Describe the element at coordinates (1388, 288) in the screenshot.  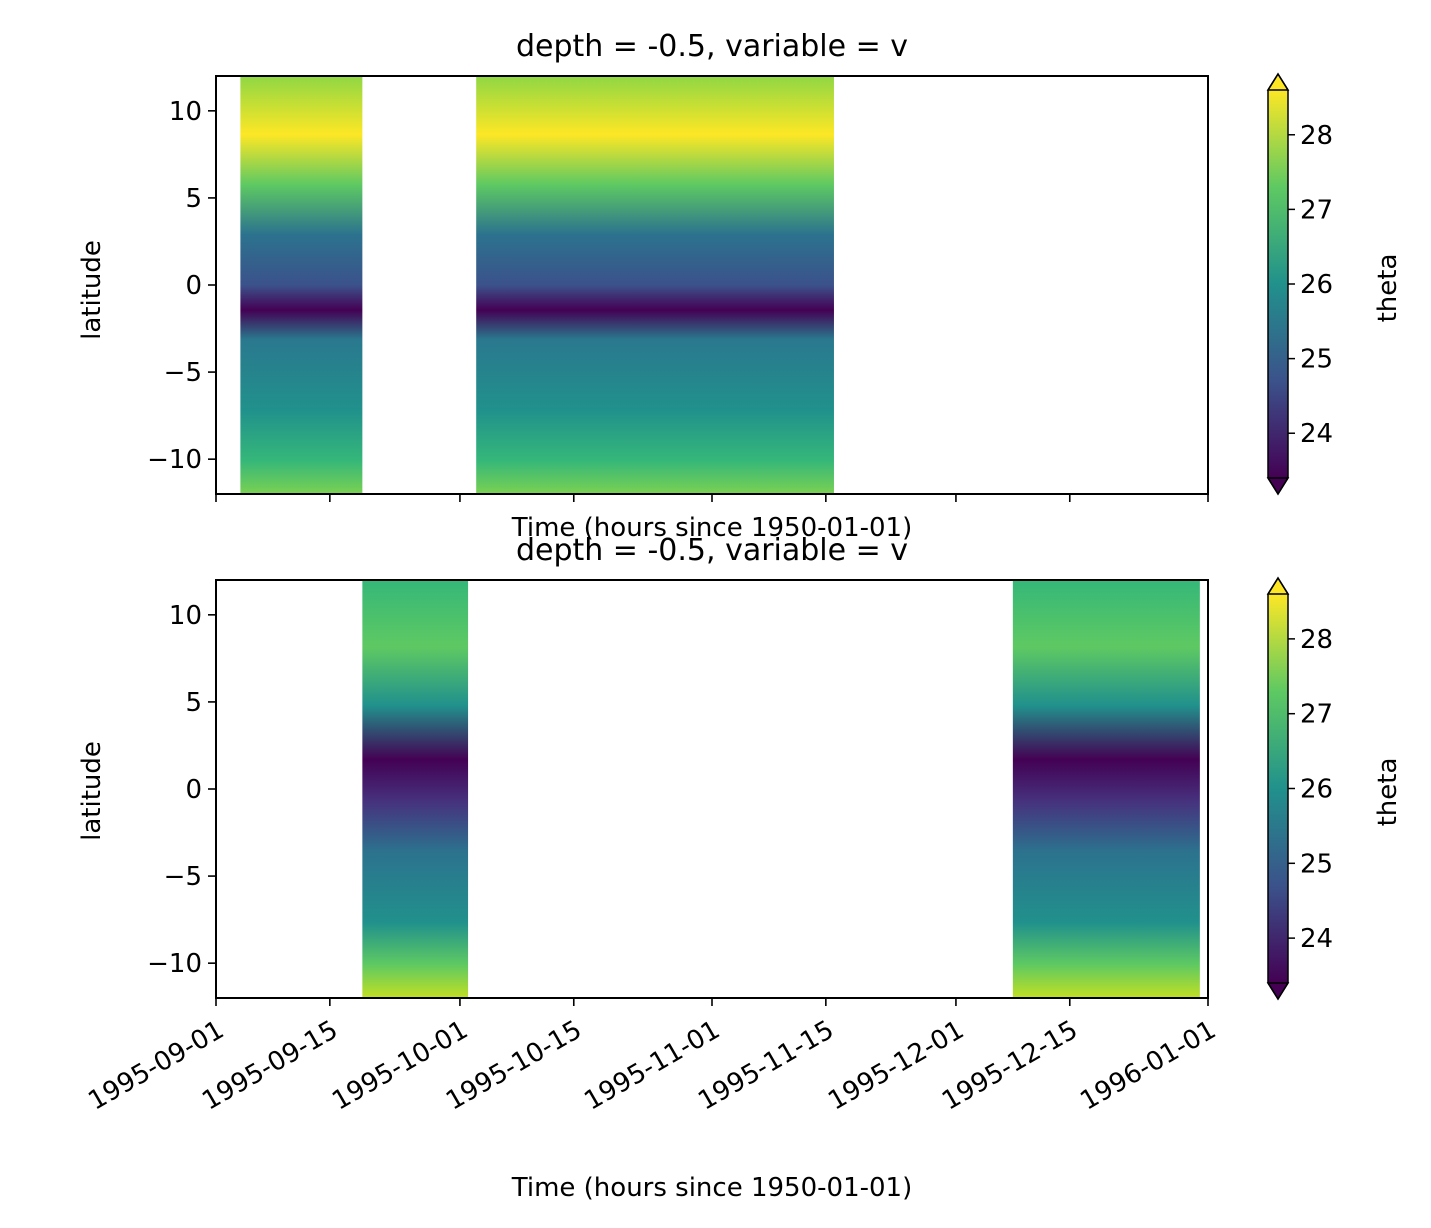
I see `top-colorbar-label: theta` at that location.